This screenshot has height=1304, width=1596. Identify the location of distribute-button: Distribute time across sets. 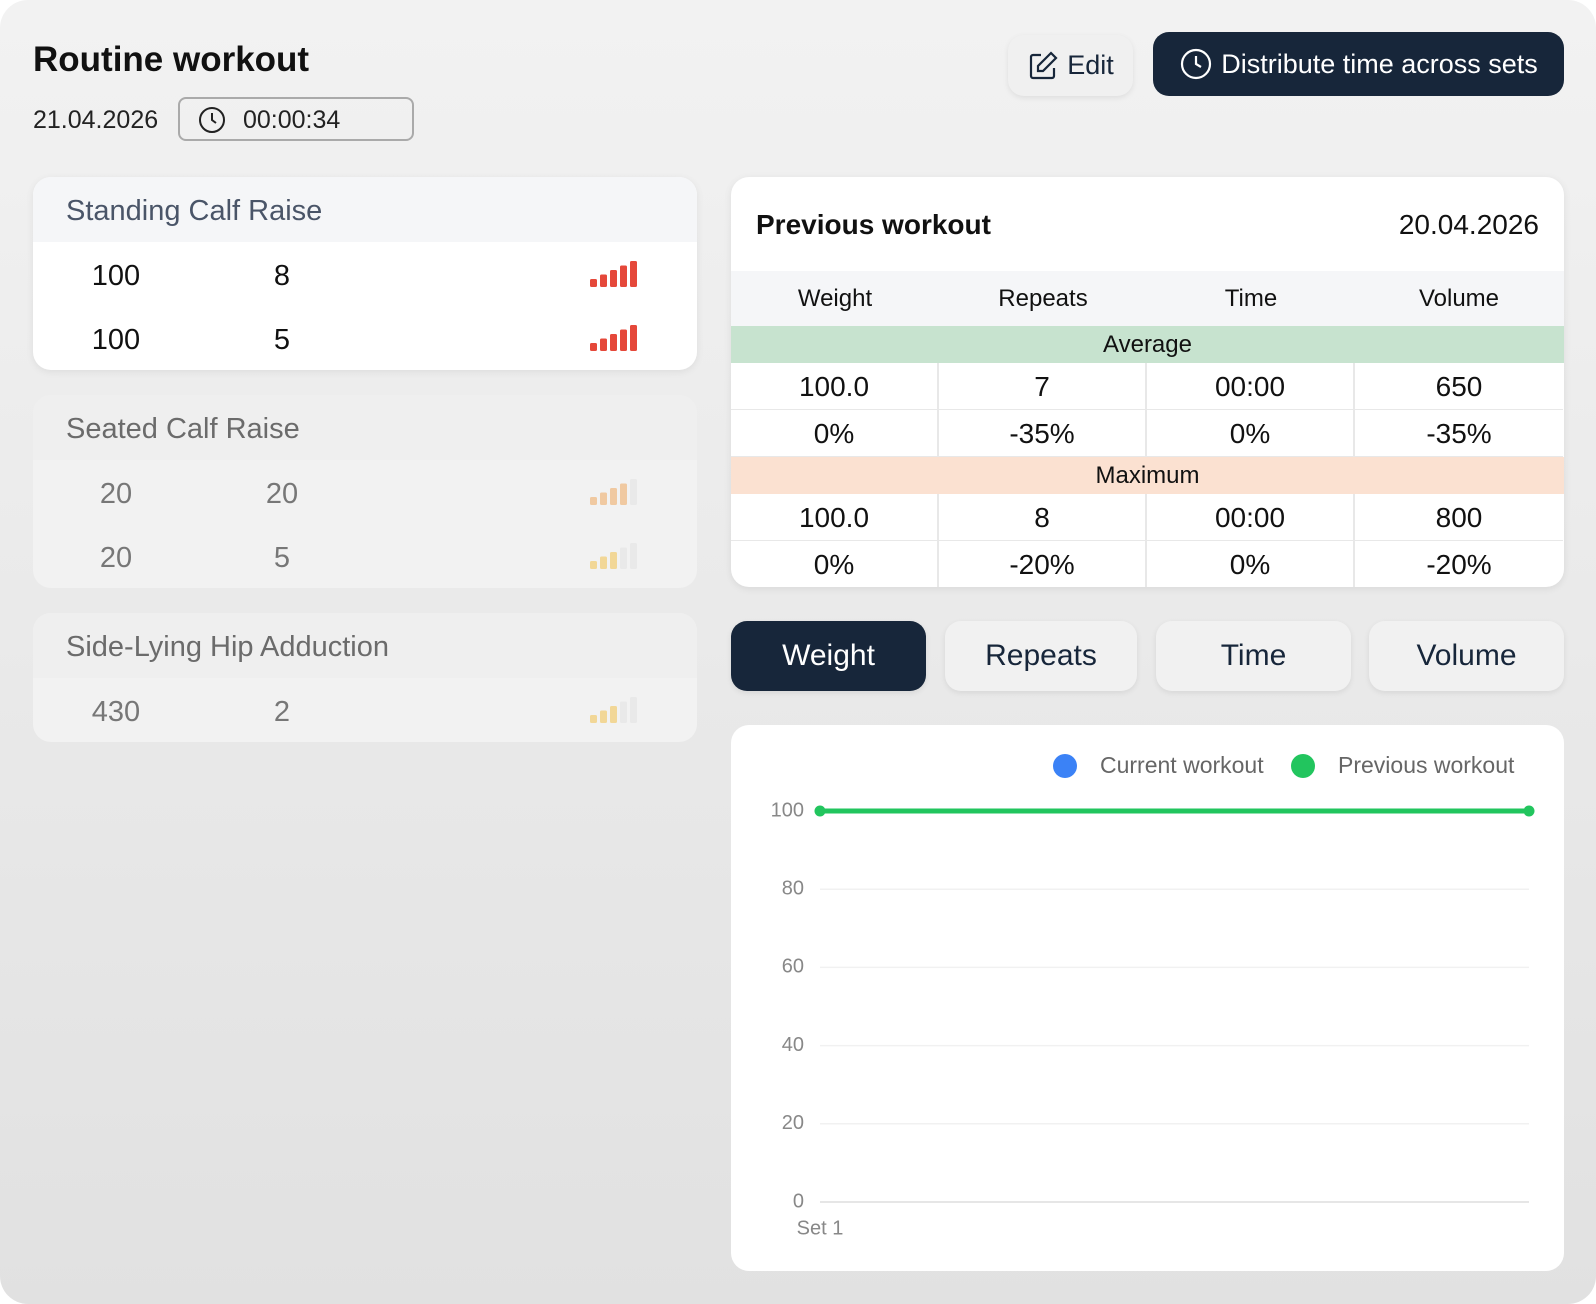
(1358, 64).